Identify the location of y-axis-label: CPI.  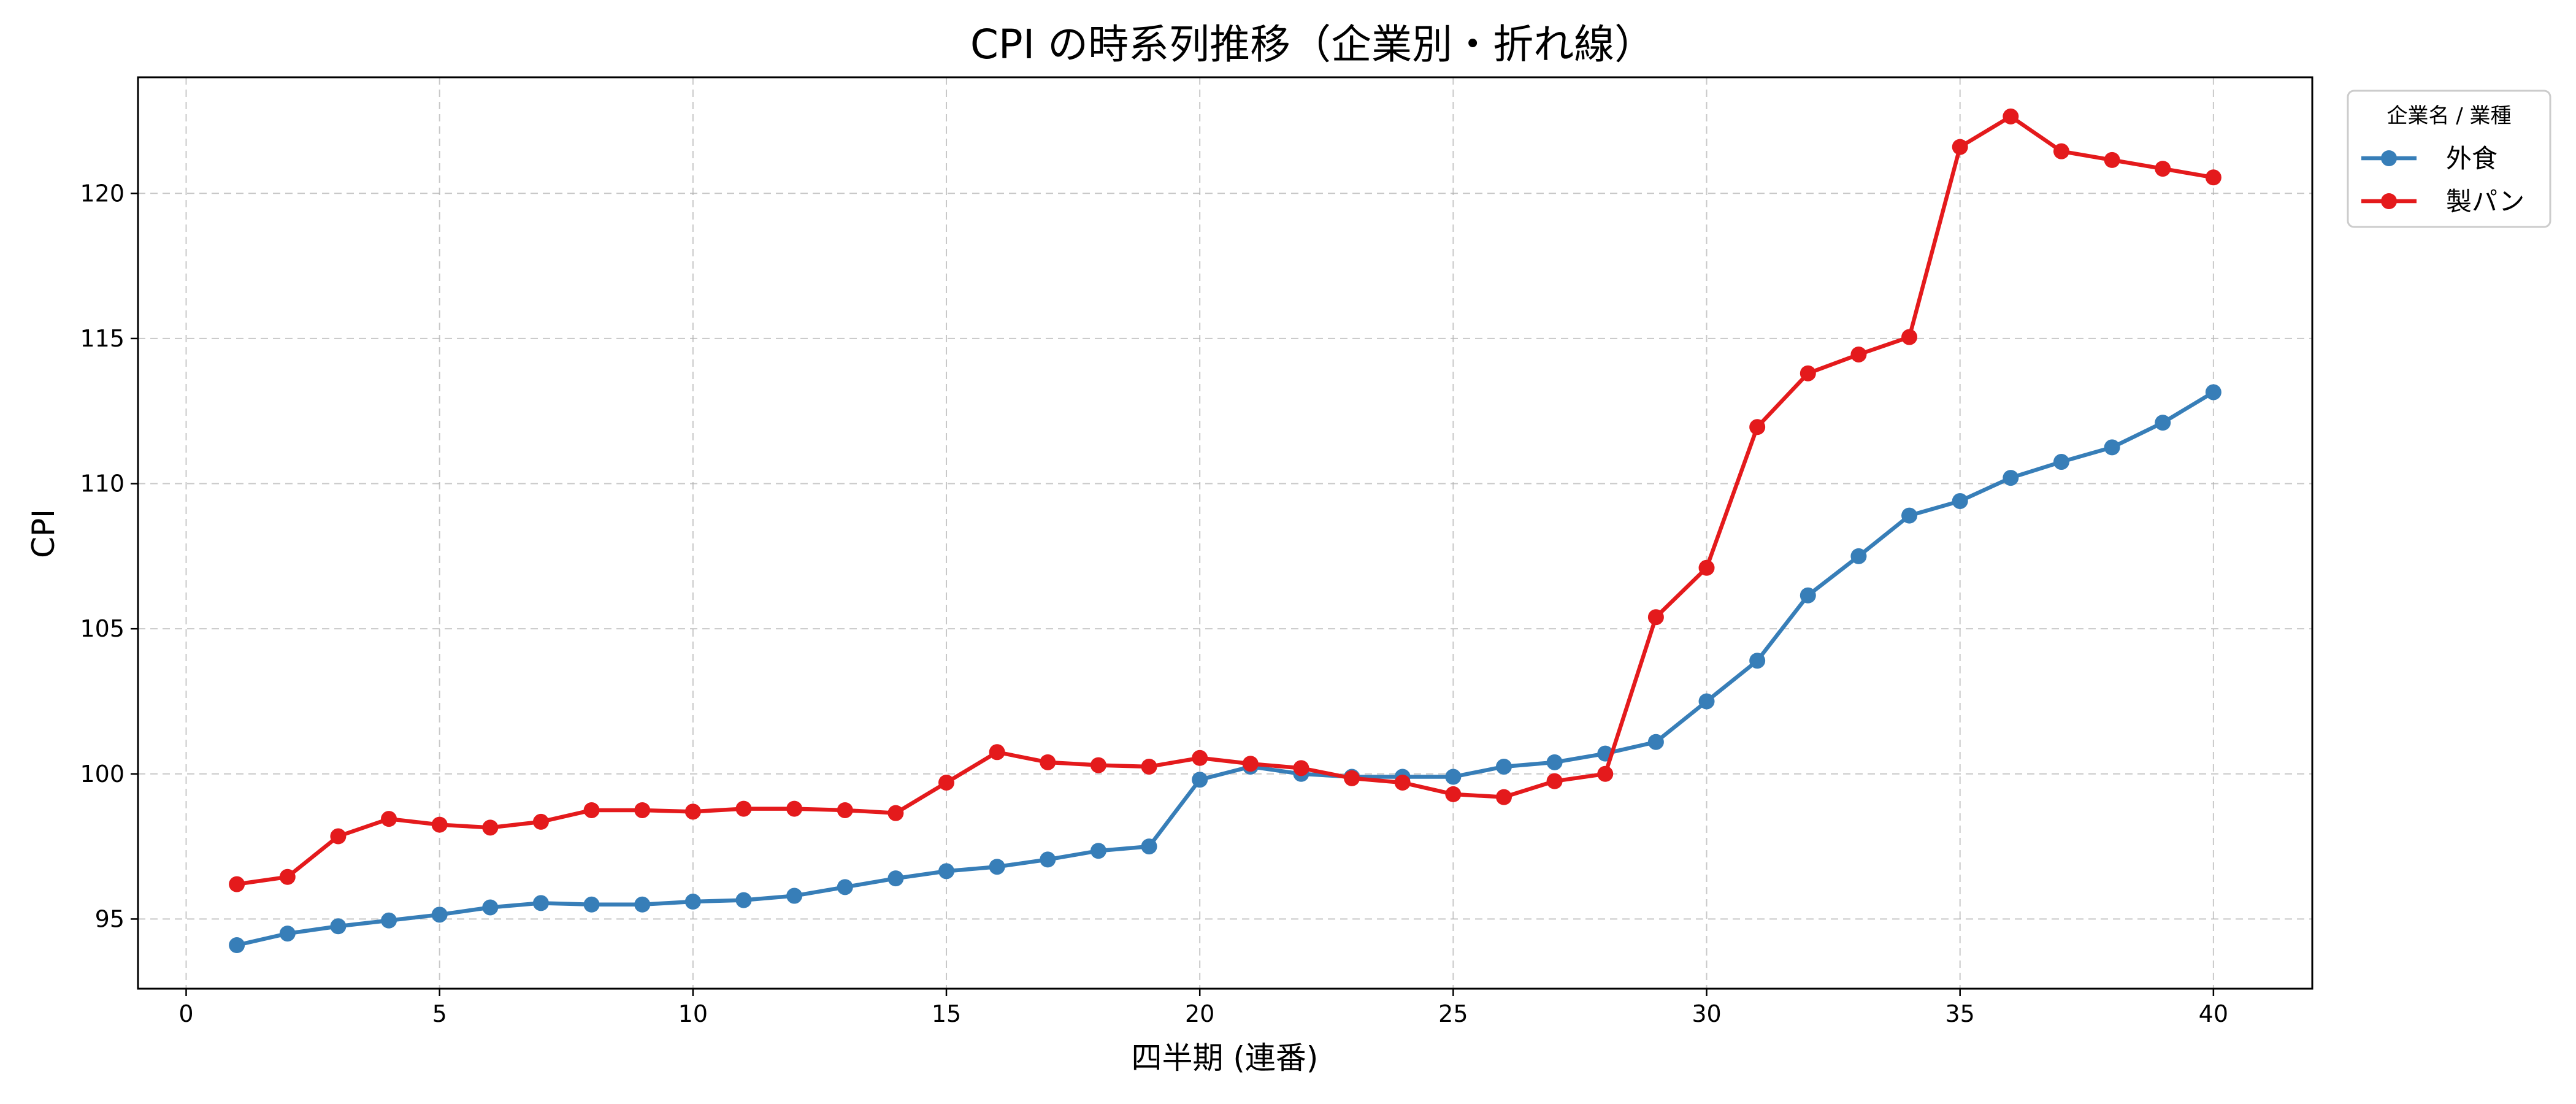
(43, 533).